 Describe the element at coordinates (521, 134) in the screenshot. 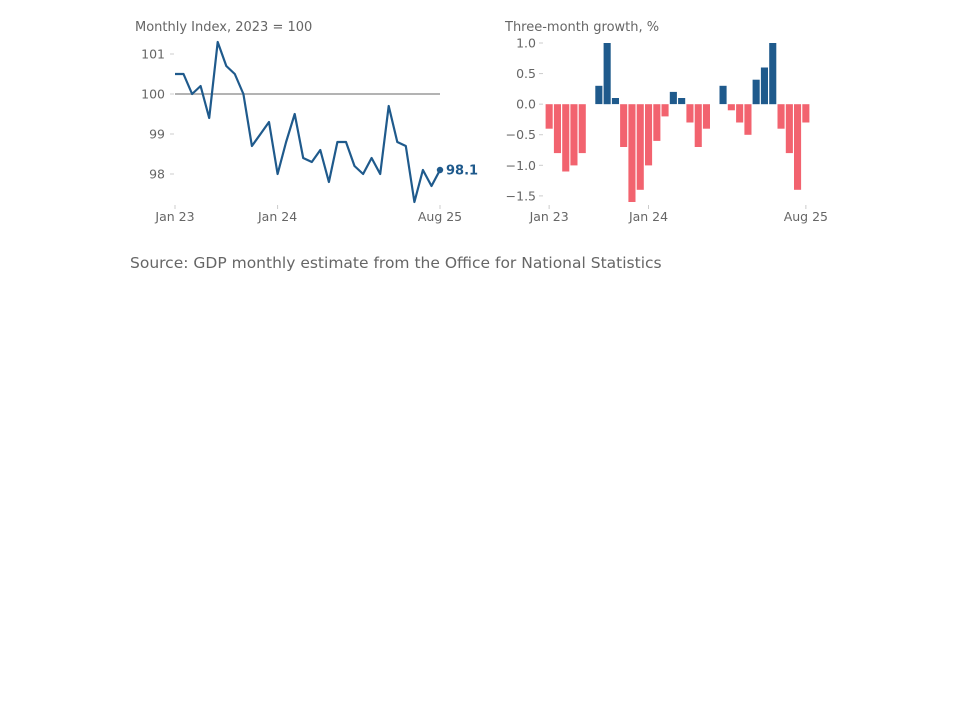

I see `y-tick-label: −0.5` at that location.